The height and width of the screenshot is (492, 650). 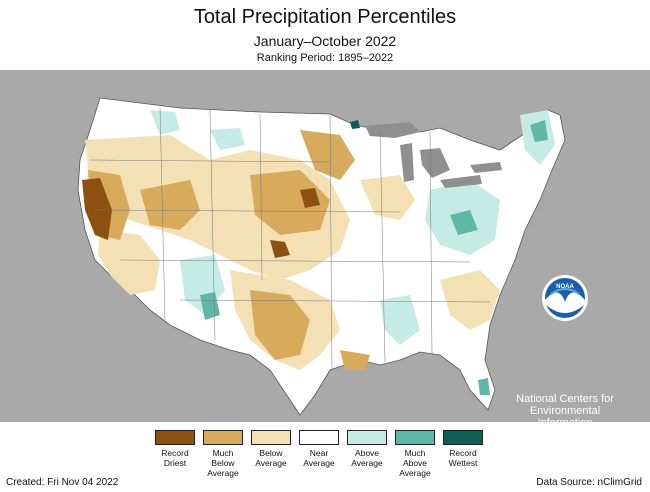 I want to click on legend-item-record-wettest: Record Wettest, so click(x=463, y=449).